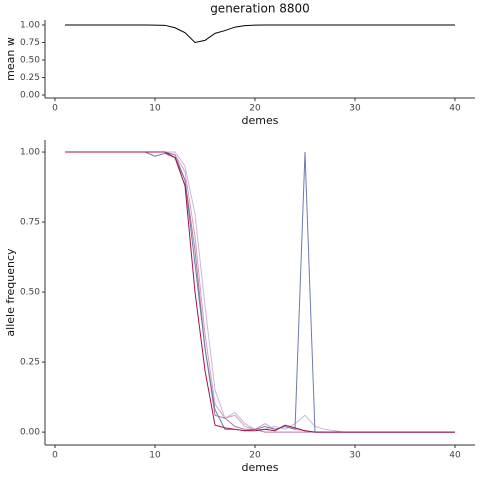 Image resolution: width=480 pixels, height=480 pixels. Describe the element at coordinates (10, 292) in the screenshot. I see `y-axis-label: allele frequency` at that location.